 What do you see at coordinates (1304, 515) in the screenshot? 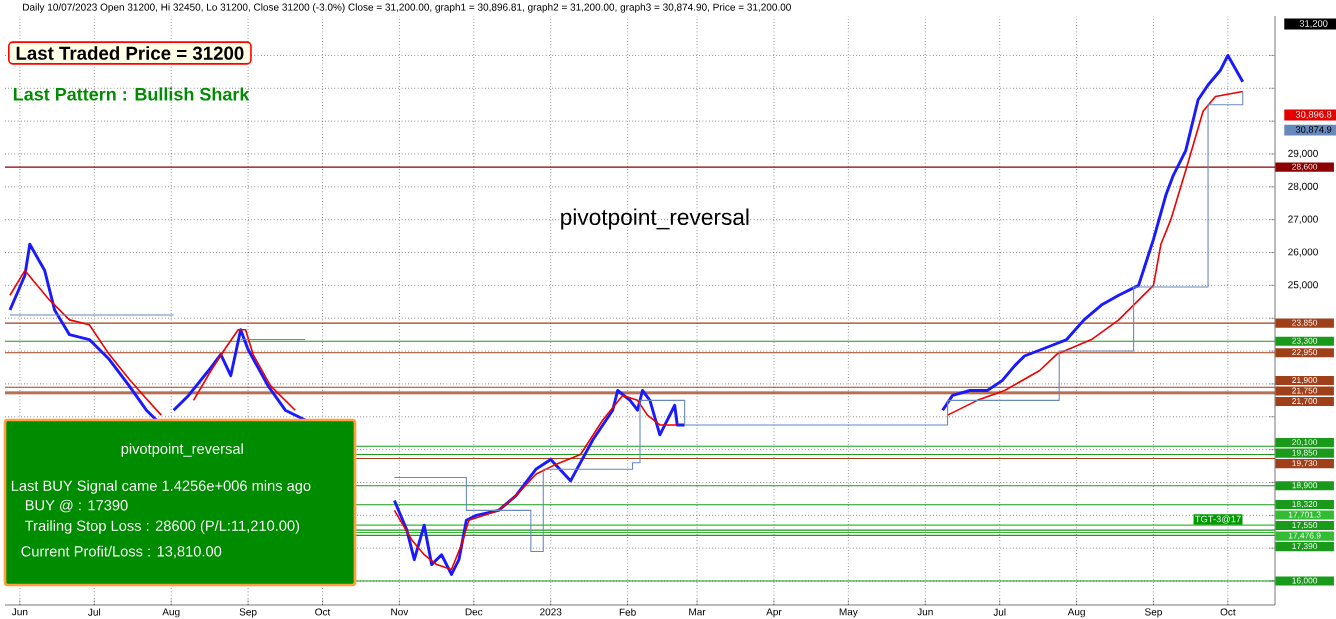
I see `ref-line-label: 17,701.3` at bounding box center [1304, 515].